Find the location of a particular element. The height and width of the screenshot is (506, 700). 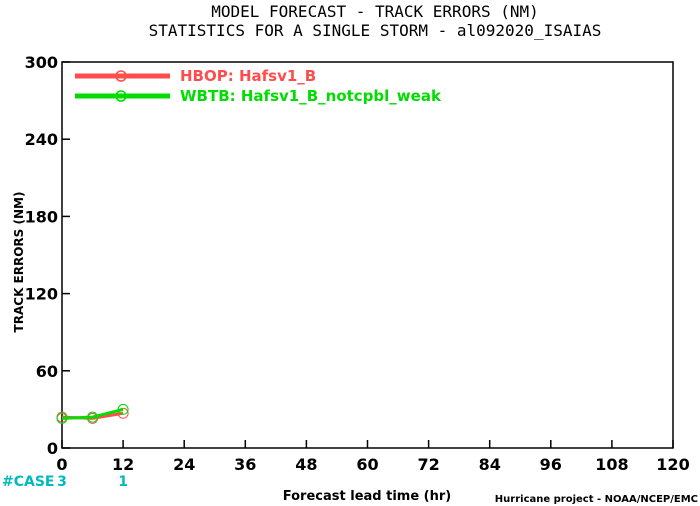

x-tick-label: 36 is located at coordinates (245, 464).